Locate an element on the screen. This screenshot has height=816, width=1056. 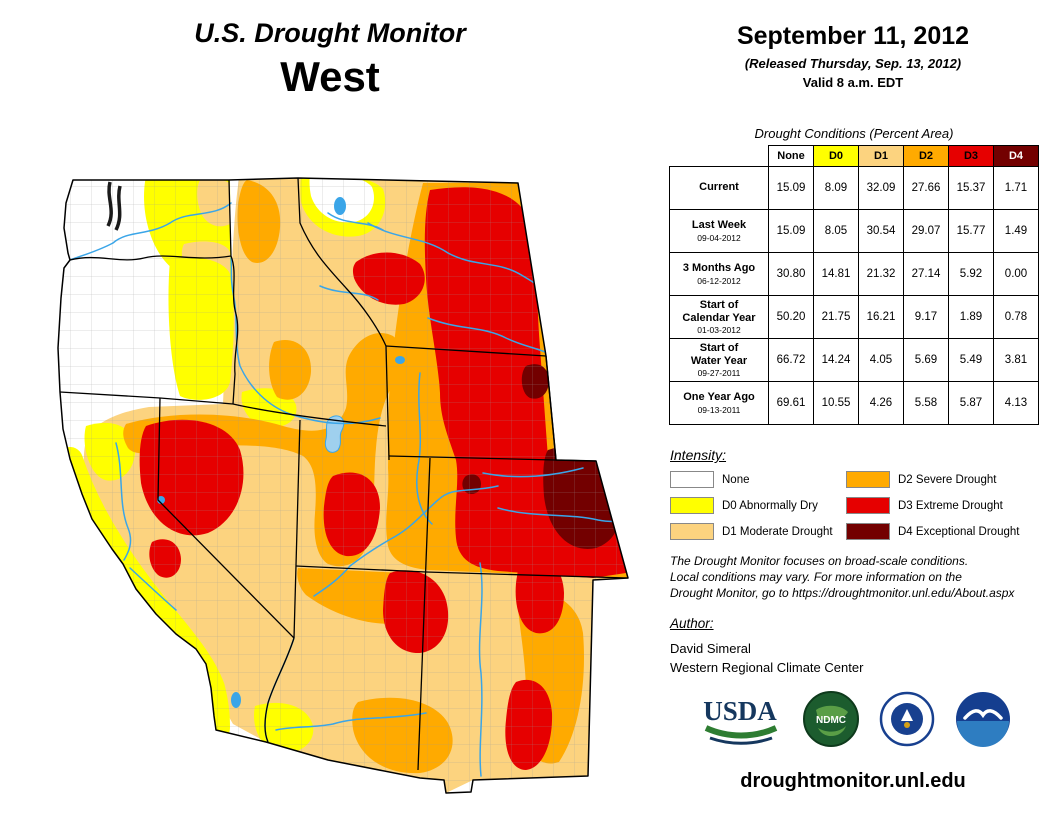
row-label: Last Week is located at coordinates (719, 225).